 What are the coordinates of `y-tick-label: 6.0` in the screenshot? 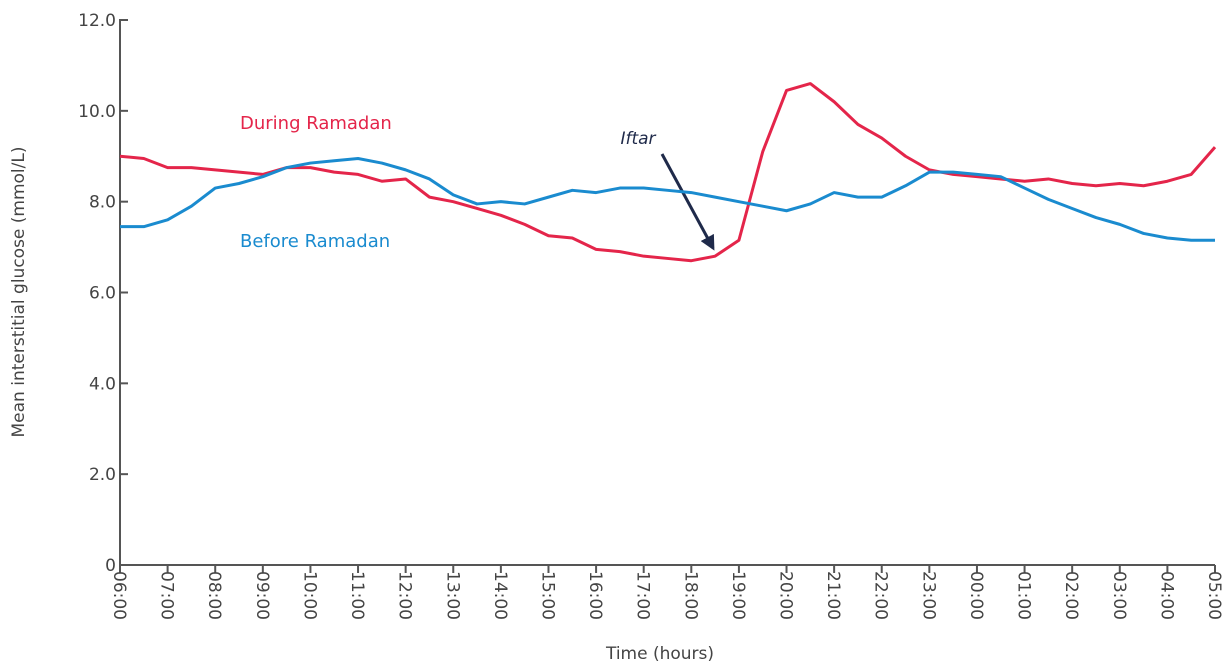 It's located at (102, 294).